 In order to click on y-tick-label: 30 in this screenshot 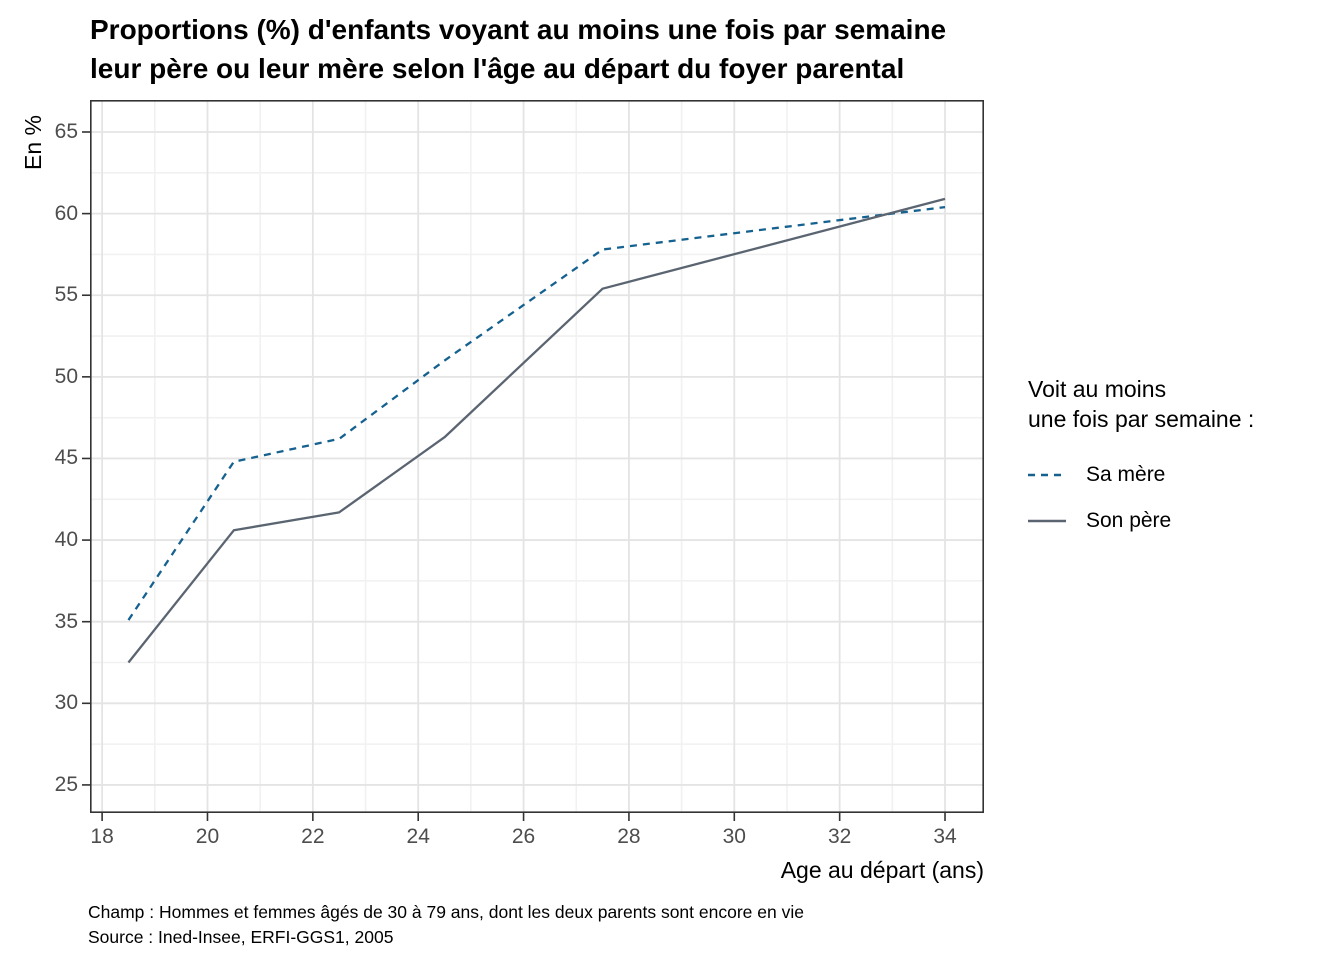, I will do `click(66, 703)`.